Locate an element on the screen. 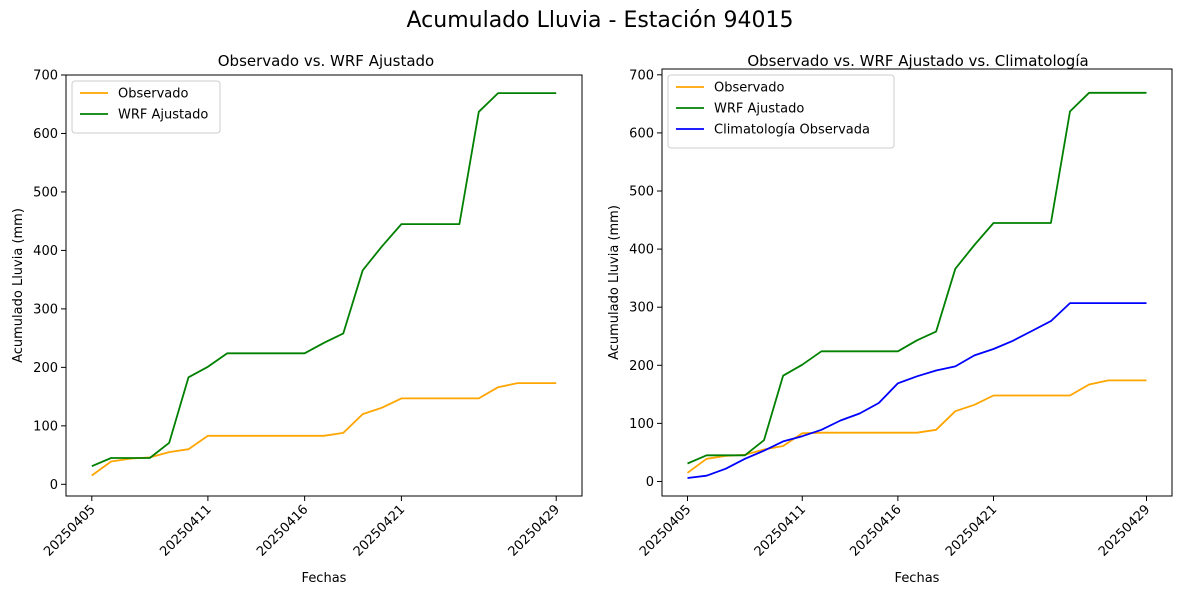 This screenshot has width=1200, height=600. figure-suptitle: Acumulado Lluvia - Estación 94015 is located at coordinates (600, 20).